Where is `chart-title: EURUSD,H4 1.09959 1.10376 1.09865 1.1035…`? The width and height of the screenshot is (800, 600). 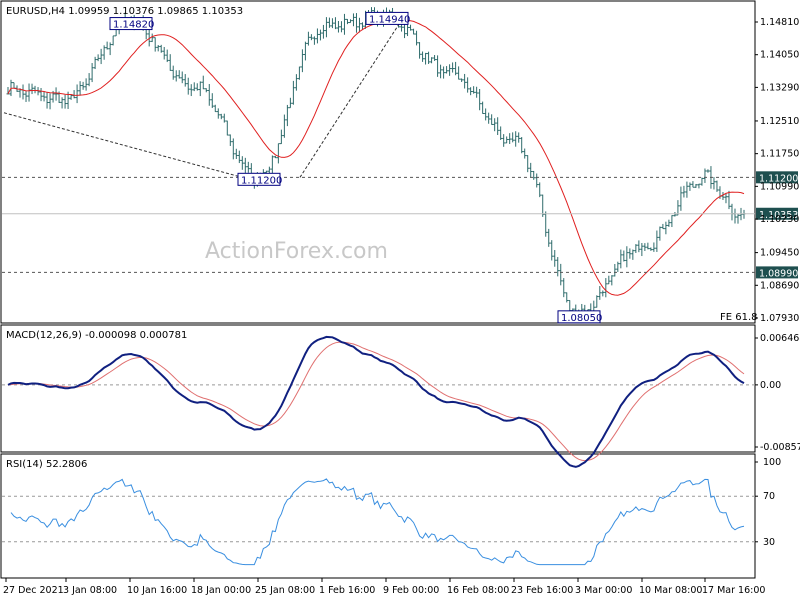
chart-title: EURUSD,H4 1.09959 1.10376 1.09865 1.1035… is located at coordinates (124, 11).